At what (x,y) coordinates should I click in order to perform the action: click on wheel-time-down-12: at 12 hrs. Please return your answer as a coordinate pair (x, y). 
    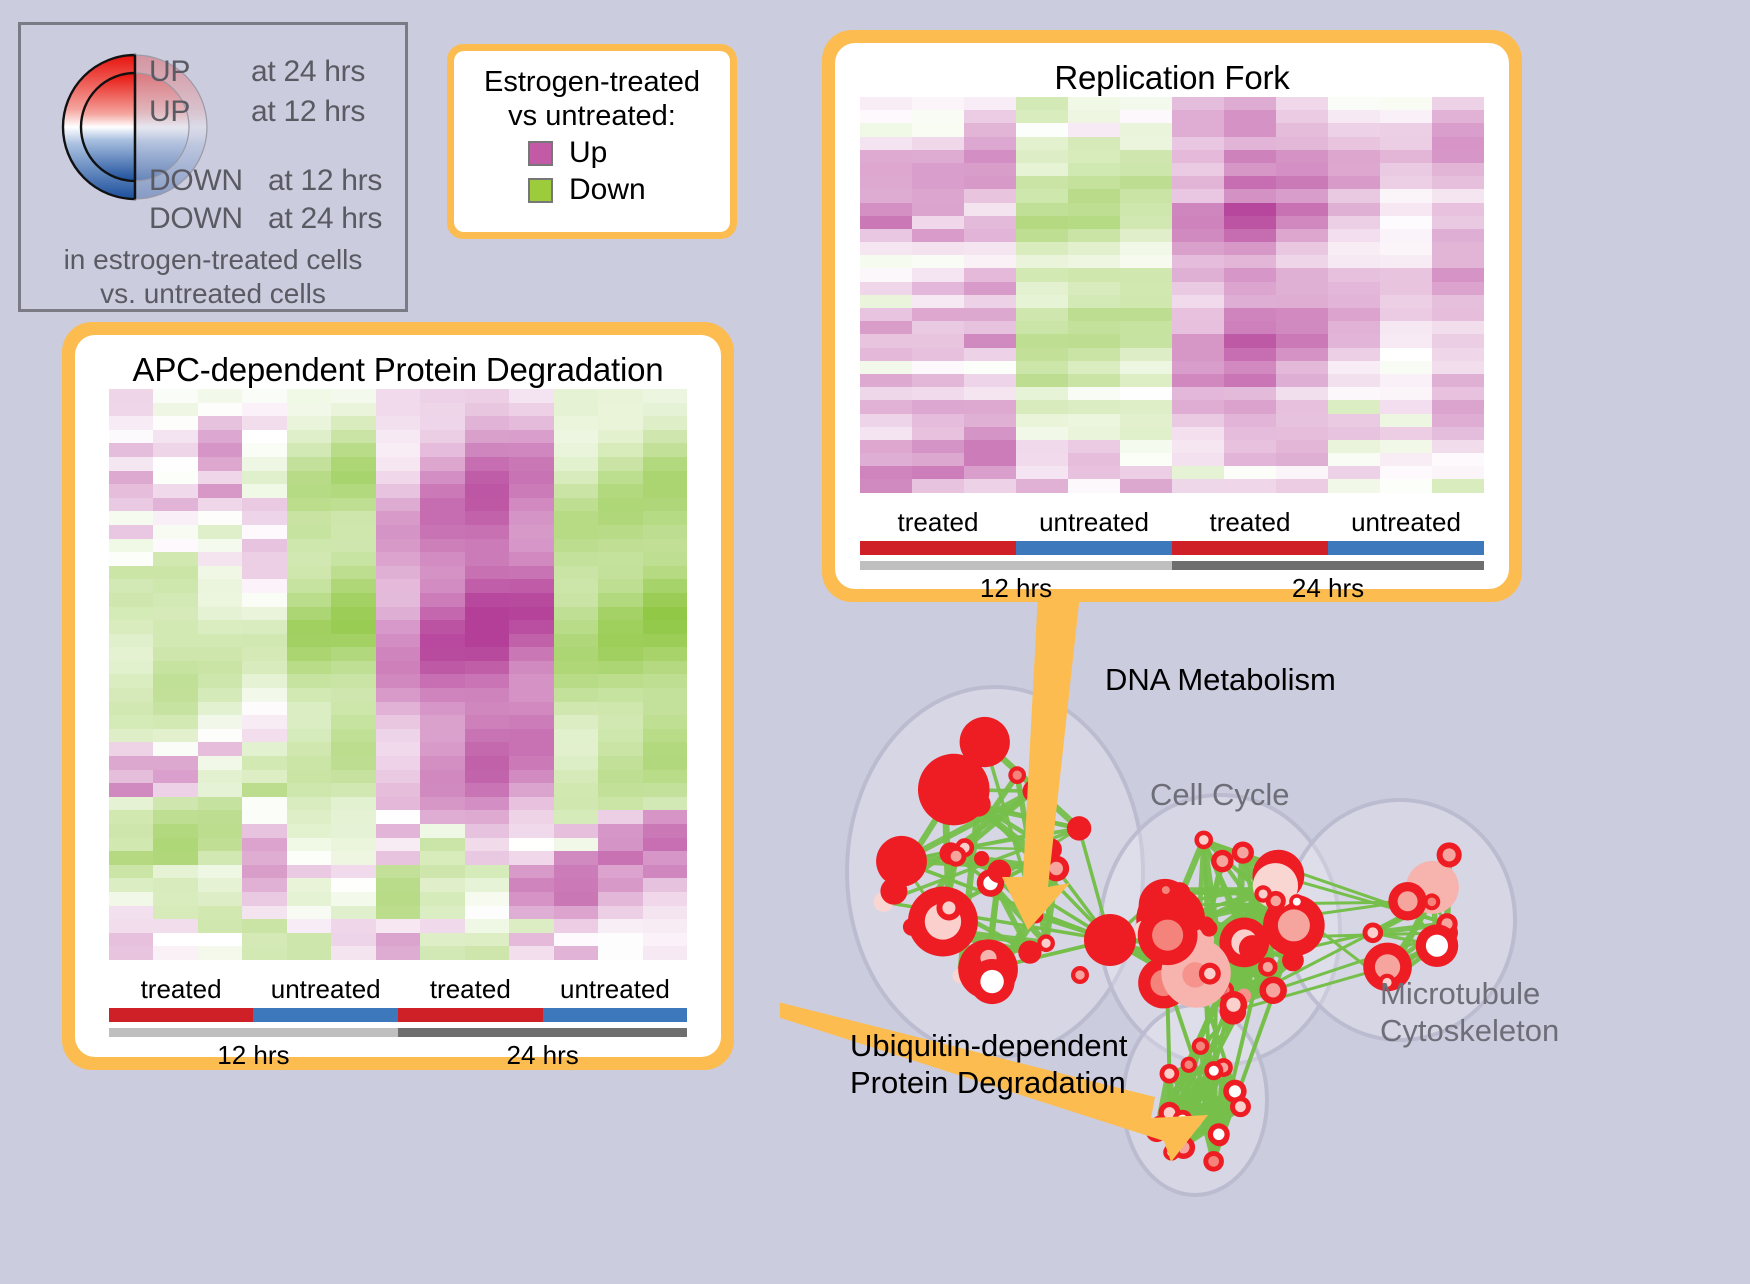
    Looking at the image, I should click on (325, 181).